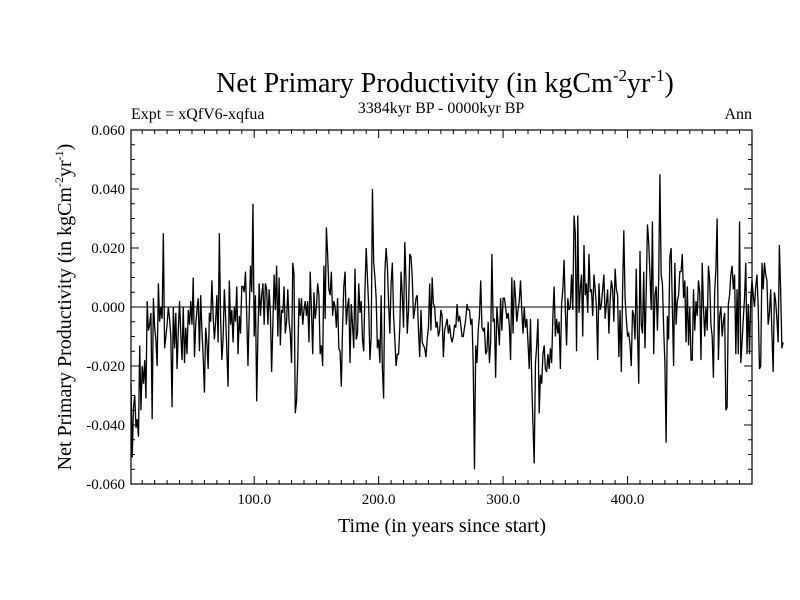  I want to click on chart-title-sup1: -2, so click(620, 75).